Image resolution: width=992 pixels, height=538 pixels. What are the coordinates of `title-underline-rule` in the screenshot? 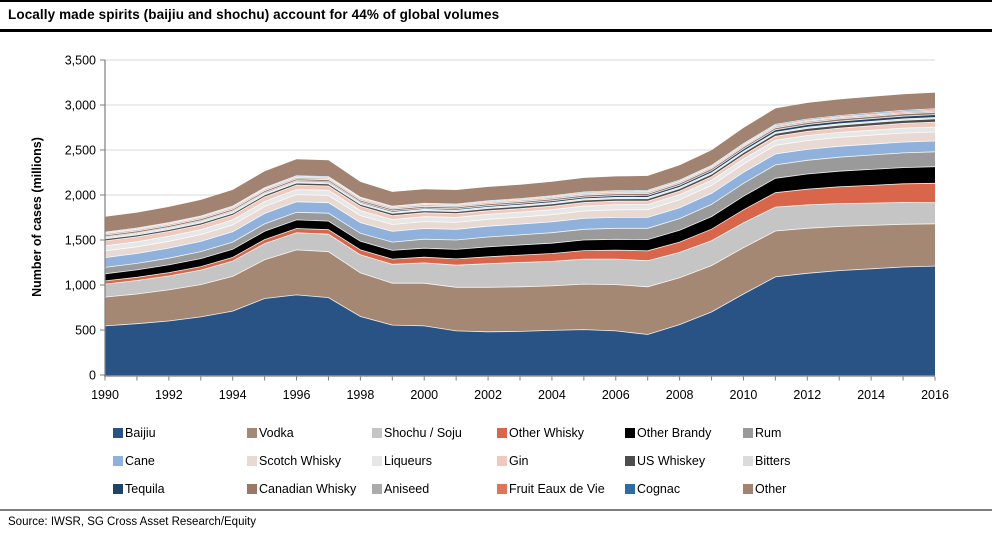 It's located at (496, 30).